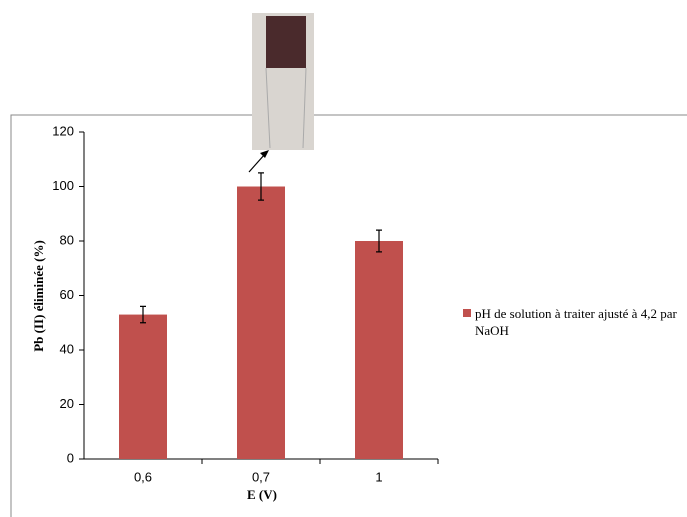 The height and width of the screenshot is (517, 687). I want to click on y-tick-label: 40, so click(67, 348).